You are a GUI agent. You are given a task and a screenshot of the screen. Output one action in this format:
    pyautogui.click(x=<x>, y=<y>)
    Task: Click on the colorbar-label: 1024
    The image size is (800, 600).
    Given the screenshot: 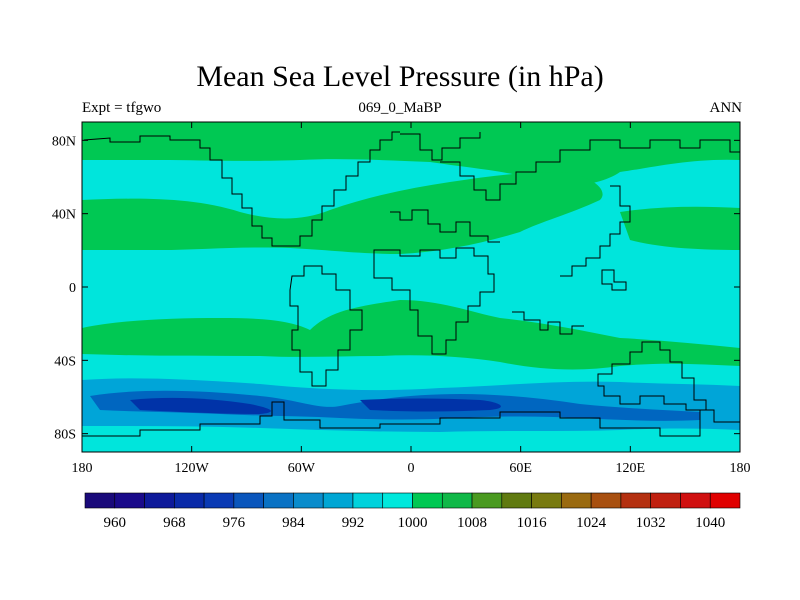 What is the action you would take?
    pyautogui.click(x=591, y=523)
    